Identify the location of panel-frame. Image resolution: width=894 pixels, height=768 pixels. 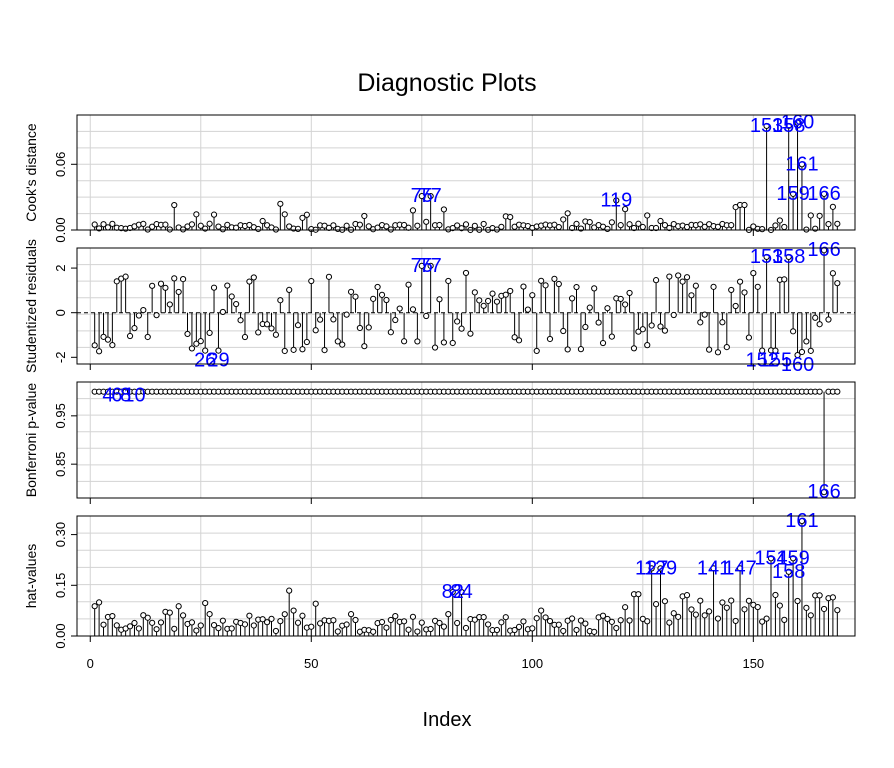
(466, 306).